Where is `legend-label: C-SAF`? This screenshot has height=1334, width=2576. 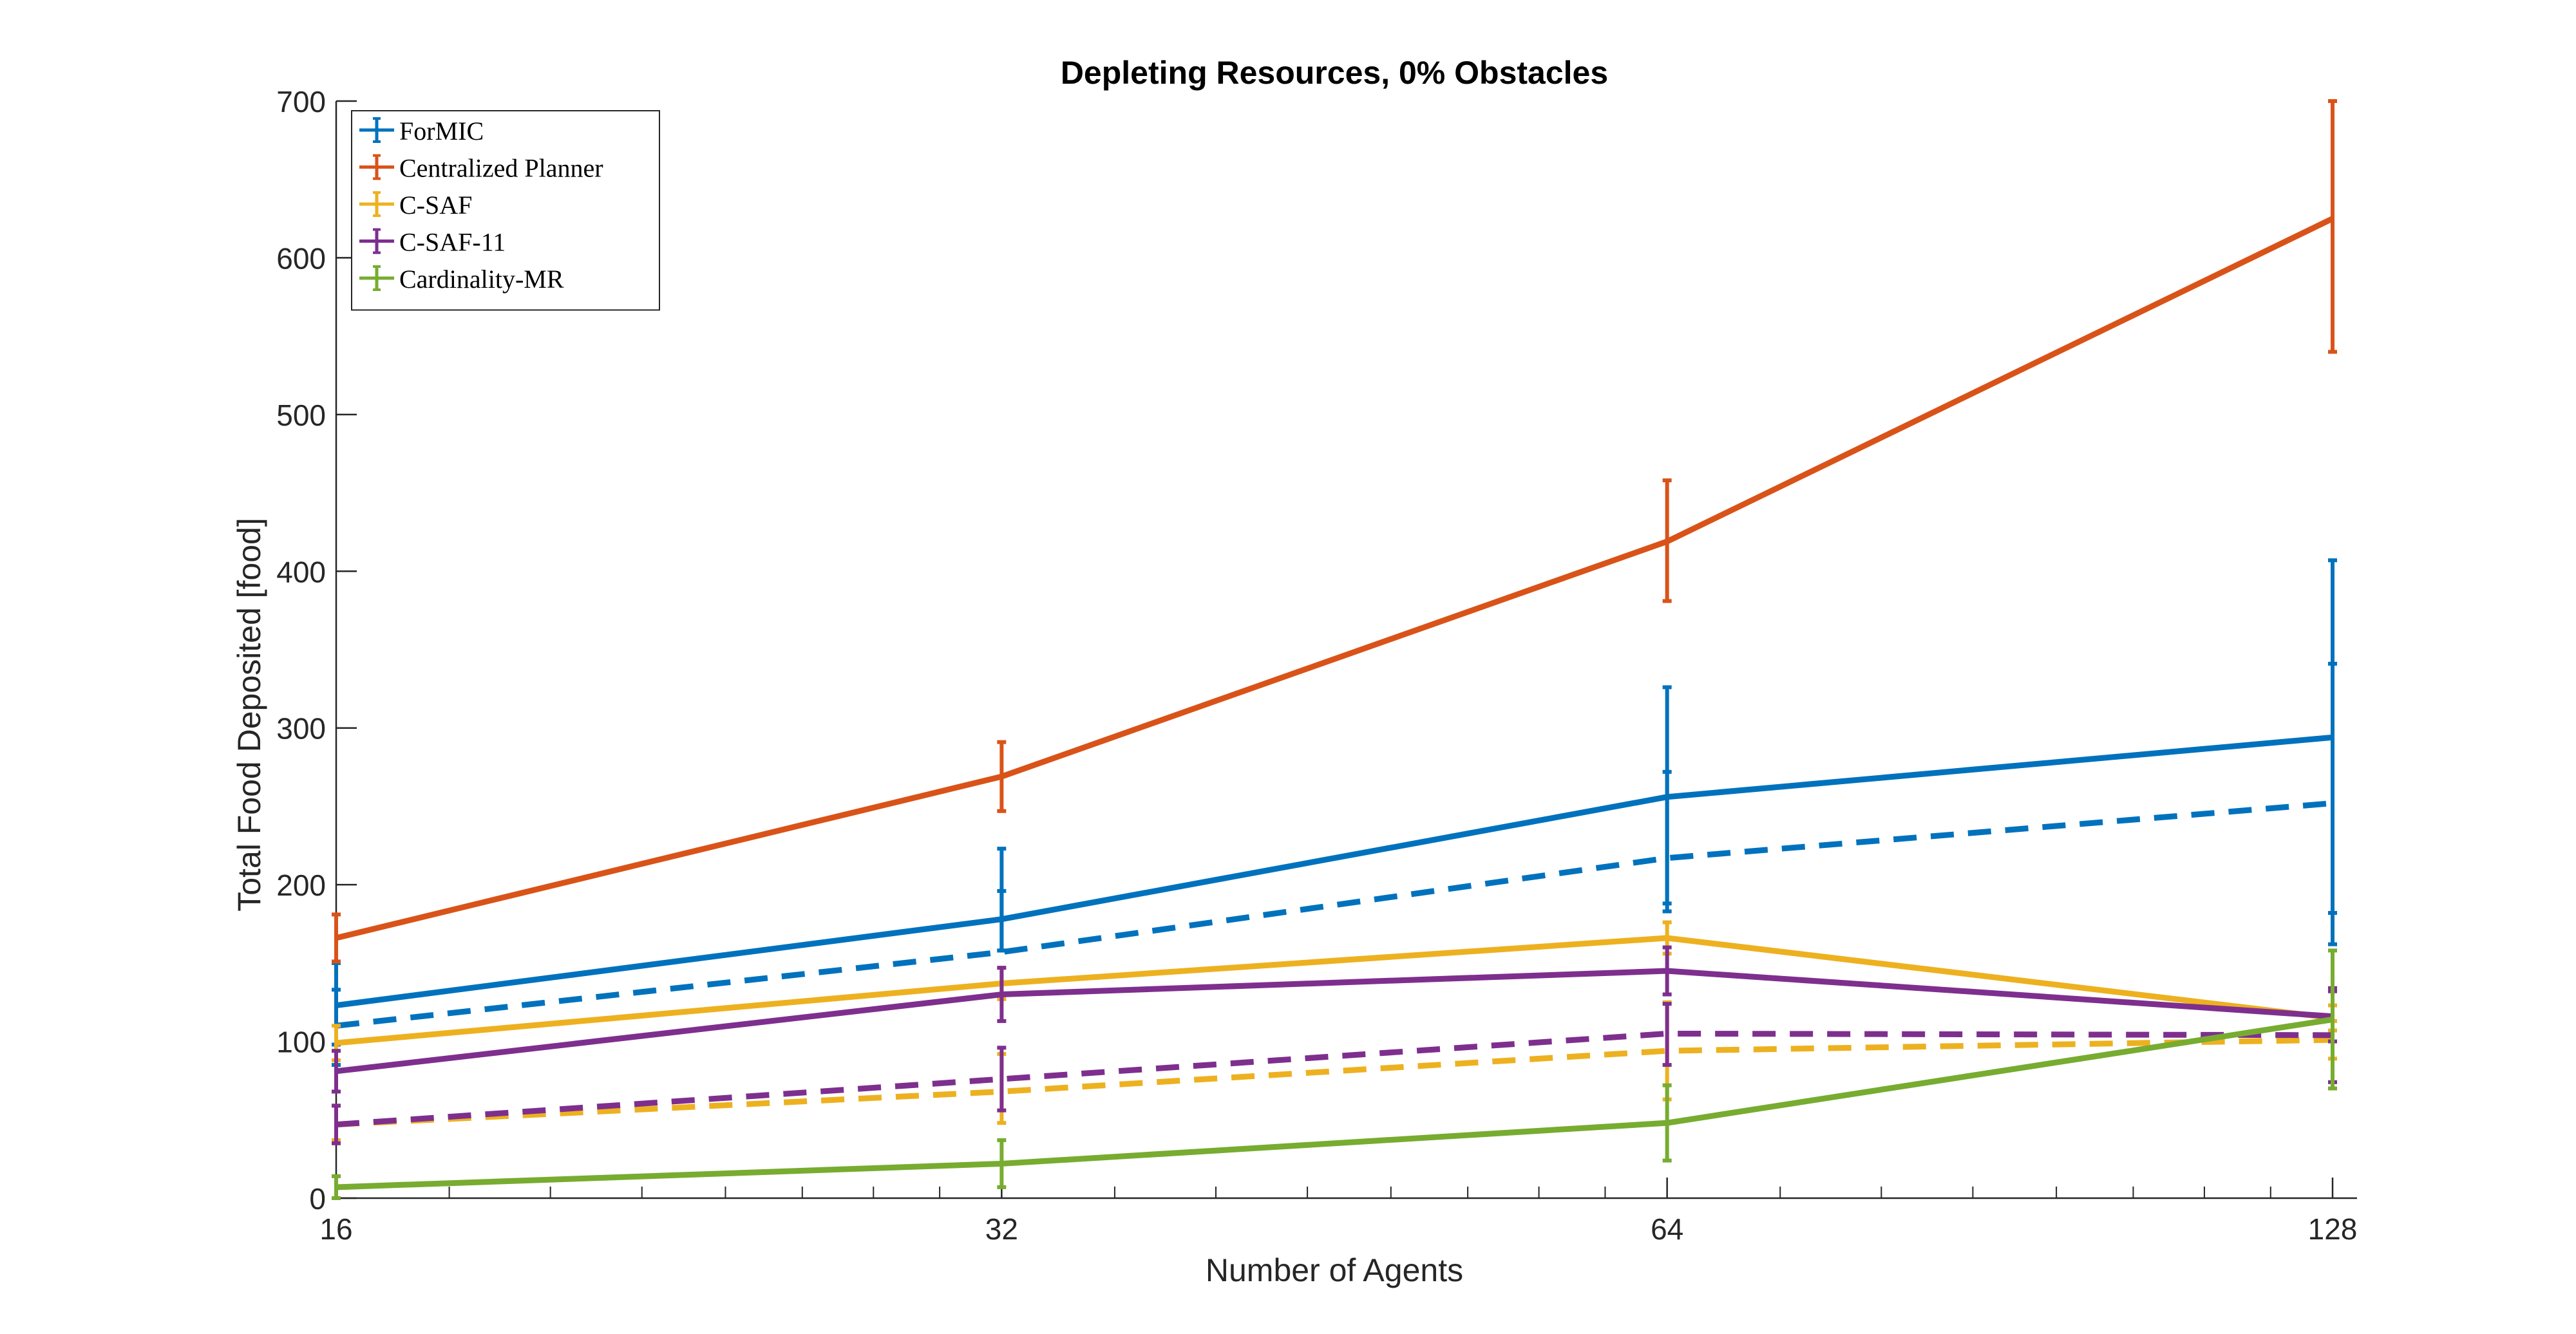 legend-label: C-SAF is located at coordinates (435, 205).